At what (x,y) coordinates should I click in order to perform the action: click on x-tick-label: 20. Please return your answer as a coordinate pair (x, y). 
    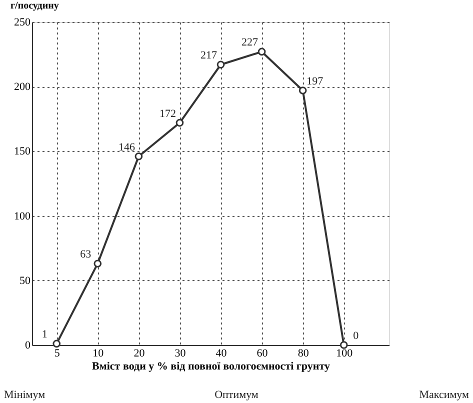
    Looking at the image, I should click on (140, 354).